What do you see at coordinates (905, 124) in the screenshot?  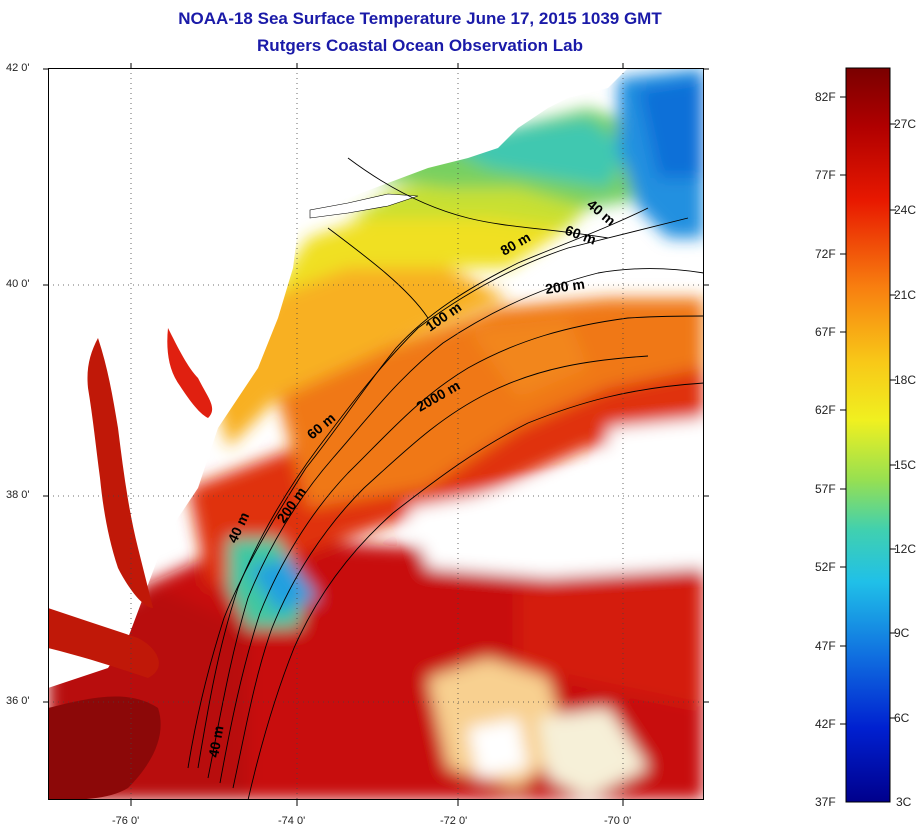 I see `colorbar-c-label: 27C` at bounding box center [905, 124].